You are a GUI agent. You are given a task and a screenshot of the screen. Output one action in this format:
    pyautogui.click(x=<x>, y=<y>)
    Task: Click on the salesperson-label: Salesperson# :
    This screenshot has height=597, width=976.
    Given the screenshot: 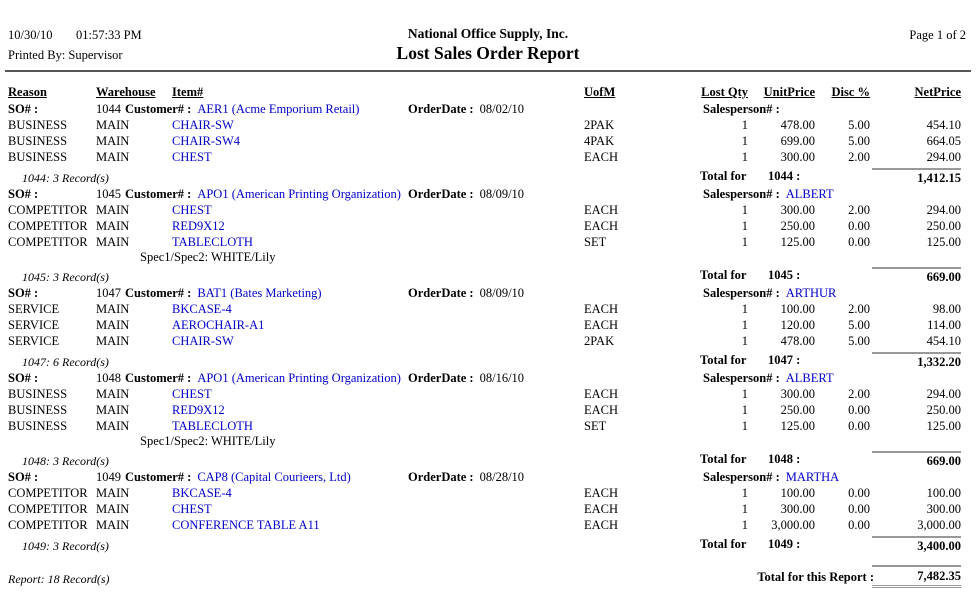 What is the action you would take?
    pyautogui.click(x=741, y=378)
    